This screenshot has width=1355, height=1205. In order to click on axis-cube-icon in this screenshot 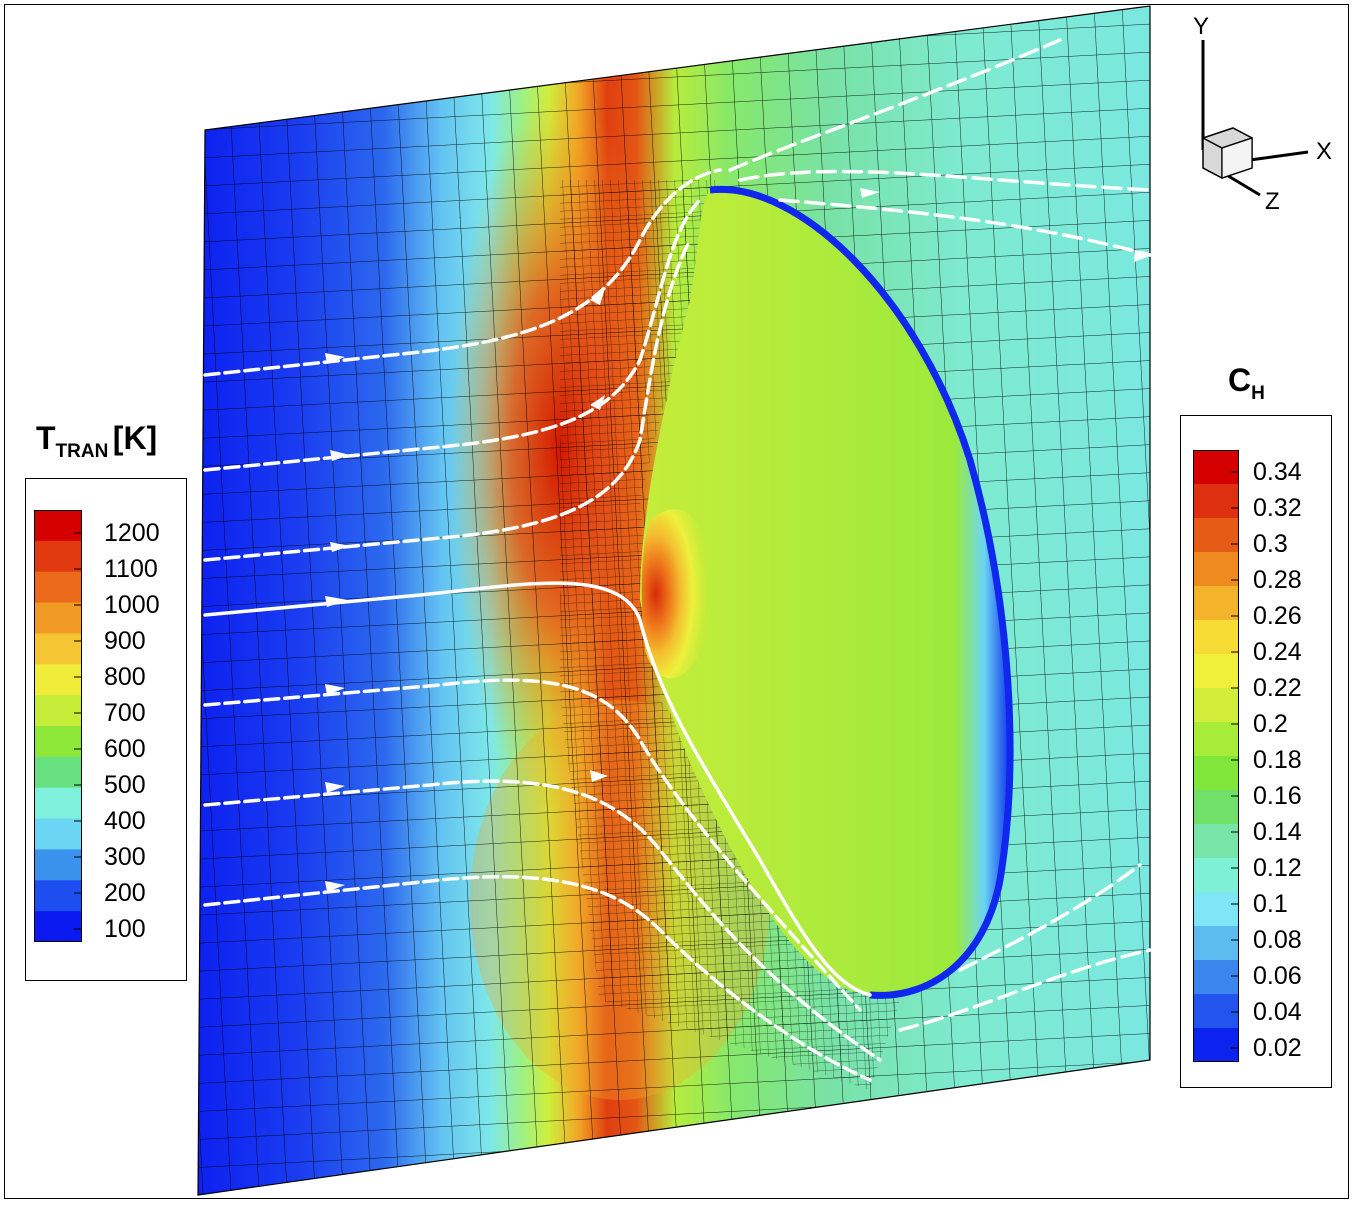, I will do `click(1227, 153)`.